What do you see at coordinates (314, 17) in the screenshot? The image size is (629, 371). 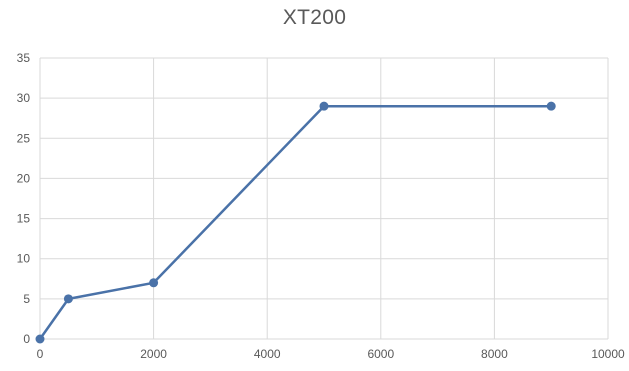 I see `chart-title: XT200` at bounding box center [314, 17].